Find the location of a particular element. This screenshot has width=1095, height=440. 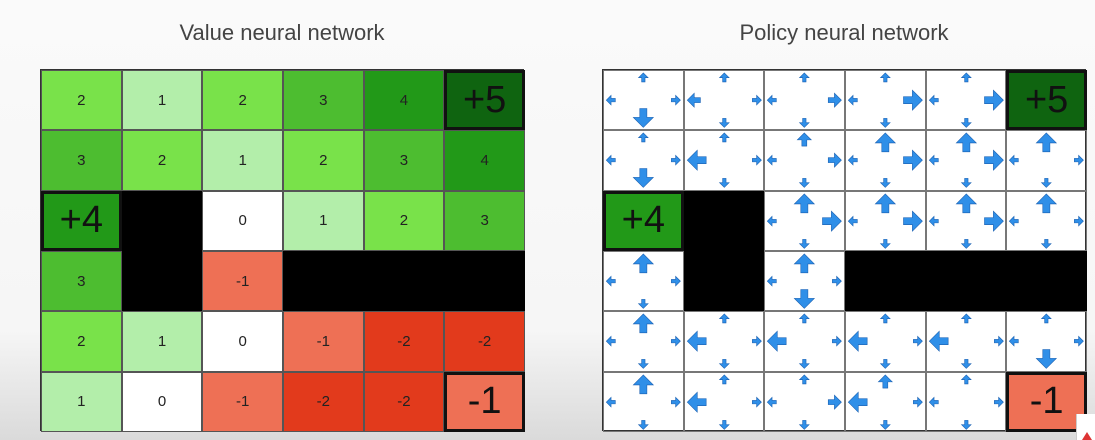

terminal-cell: +4 is located at coordinates (643, 220).